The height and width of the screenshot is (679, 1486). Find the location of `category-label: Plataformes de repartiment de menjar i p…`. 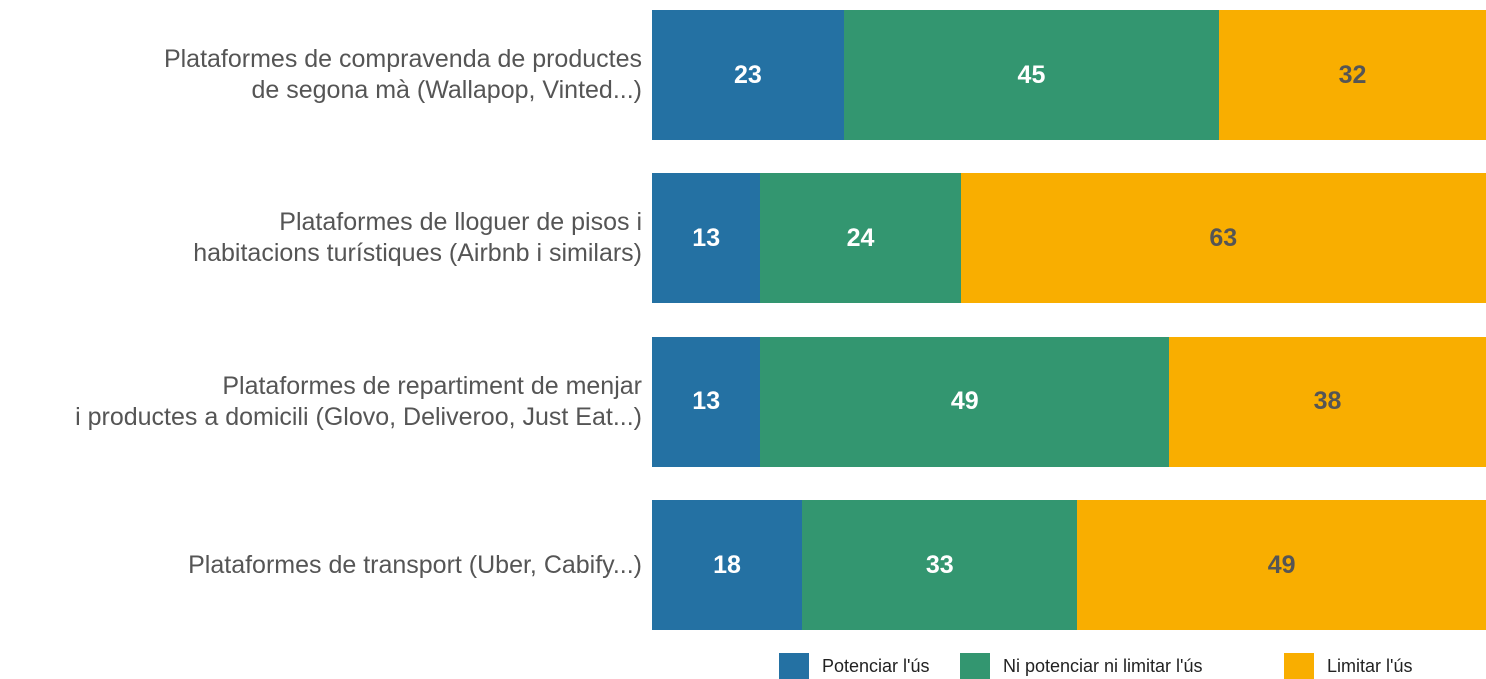

category-label: Plataformes de repartiment de menjar i p… is located at coordinates (358, 401).